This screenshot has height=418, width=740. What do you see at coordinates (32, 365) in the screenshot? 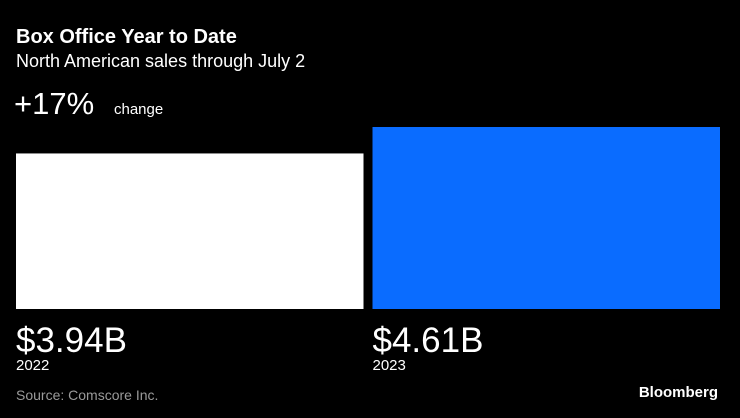
I see `category-label: 2022` at bounding box center [32, 365].